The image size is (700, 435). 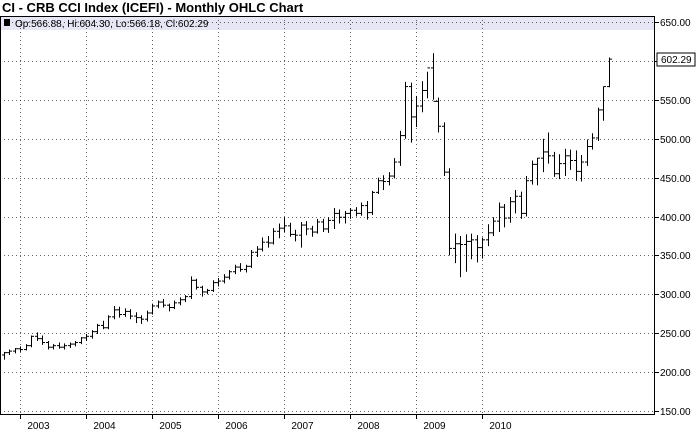 What do you see at coordinates (675, 179) in the screenshot?
I see `y-tick-label: 450.00` at bounding box center [675, 179].